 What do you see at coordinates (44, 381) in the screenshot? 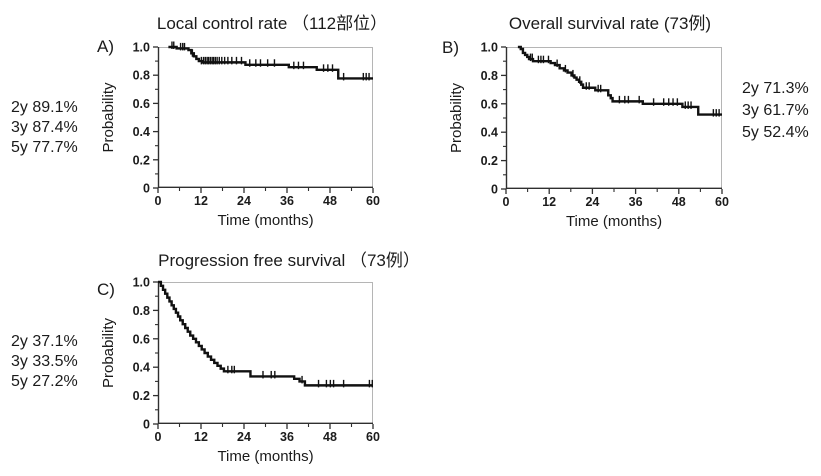
I see `rate-5y: 5y 27.2%` at bounding box center [44, 381].